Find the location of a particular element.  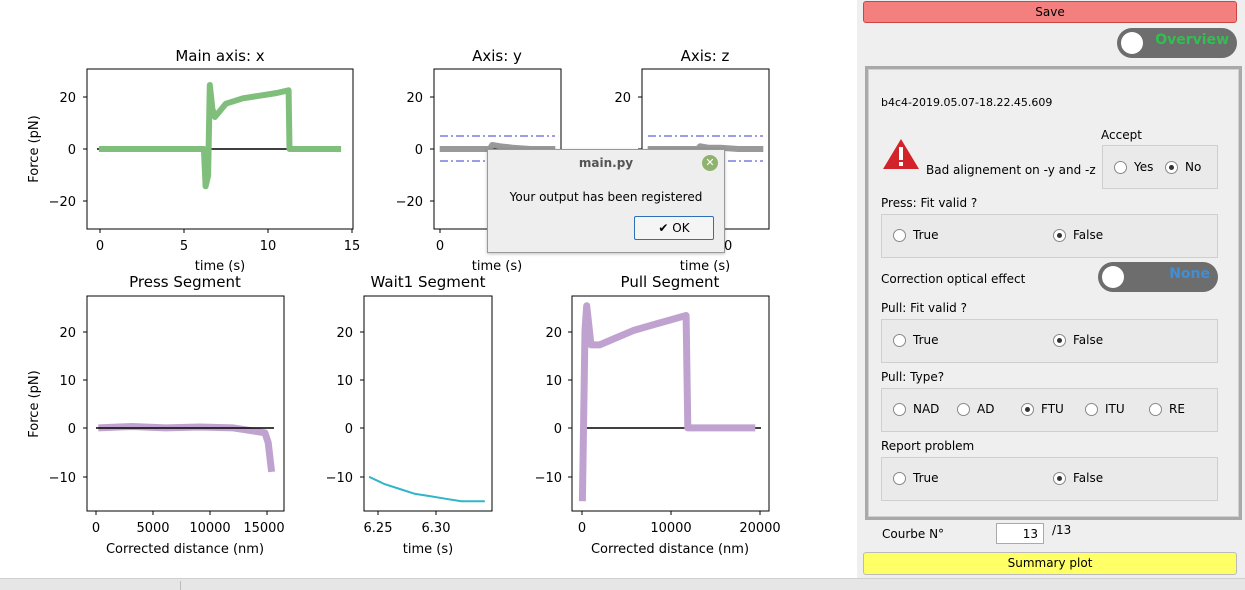

chart-main-x-xtick: 5 is located at coordinates (184, 246).